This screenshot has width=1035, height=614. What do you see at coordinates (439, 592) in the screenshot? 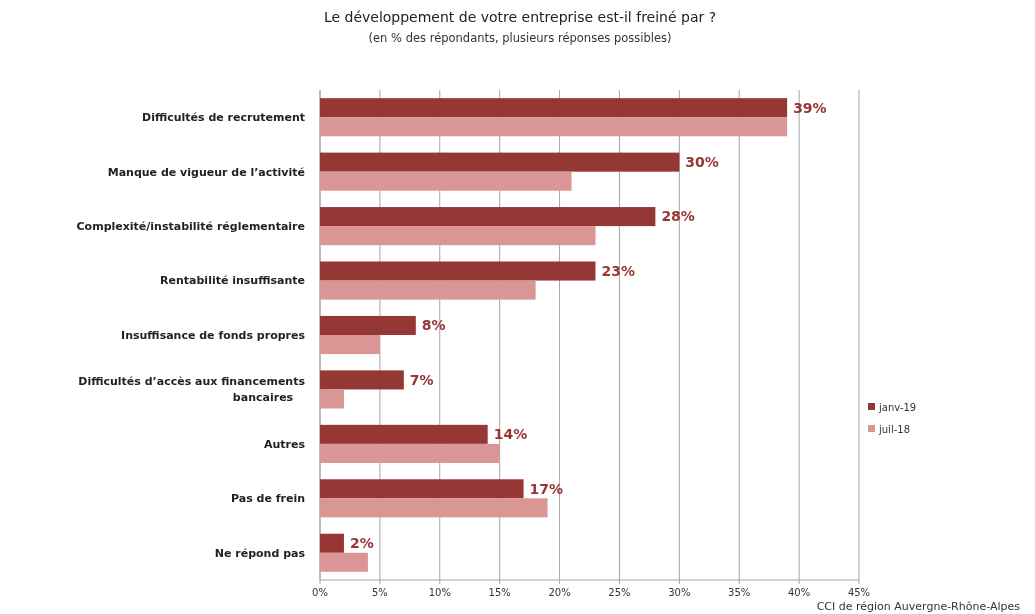
I see `x-tick-label: 10%` at bounding box center [439, 592].